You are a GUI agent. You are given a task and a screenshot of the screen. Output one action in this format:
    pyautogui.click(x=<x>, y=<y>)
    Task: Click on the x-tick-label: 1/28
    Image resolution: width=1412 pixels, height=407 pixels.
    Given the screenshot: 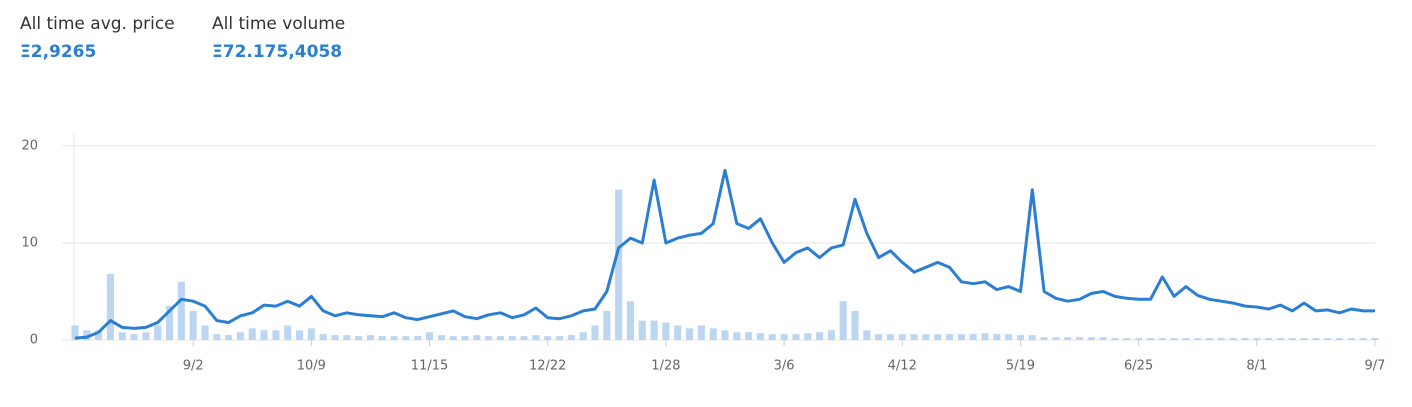 What is the action you would take?
    pyautogui.click(x=665, y=366)
    